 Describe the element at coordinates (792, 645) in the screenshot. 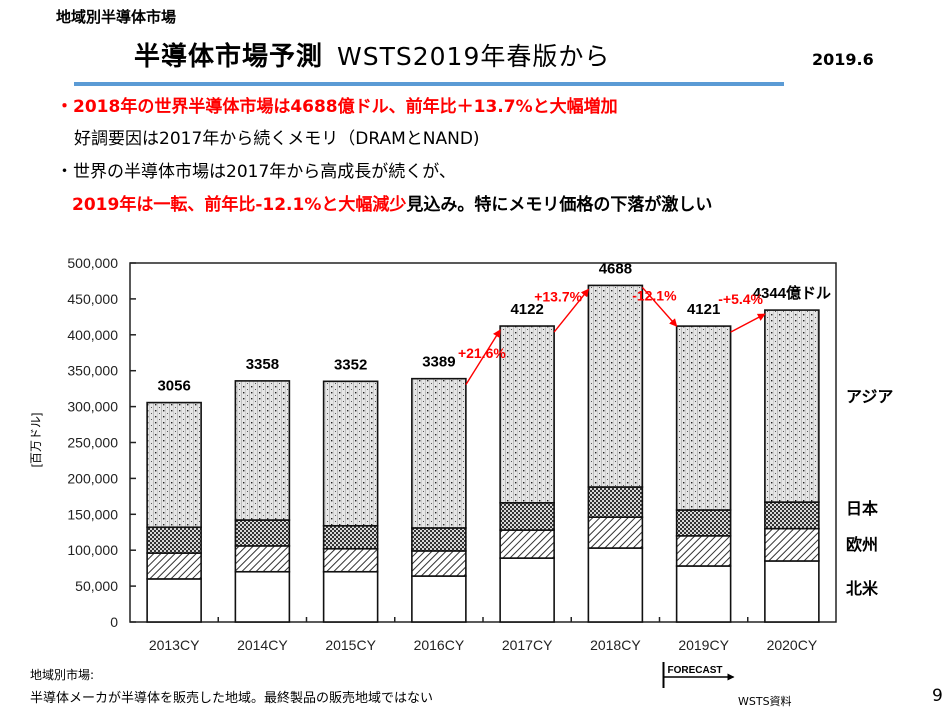

I see `x-tick-label: 2020CY` at that location.